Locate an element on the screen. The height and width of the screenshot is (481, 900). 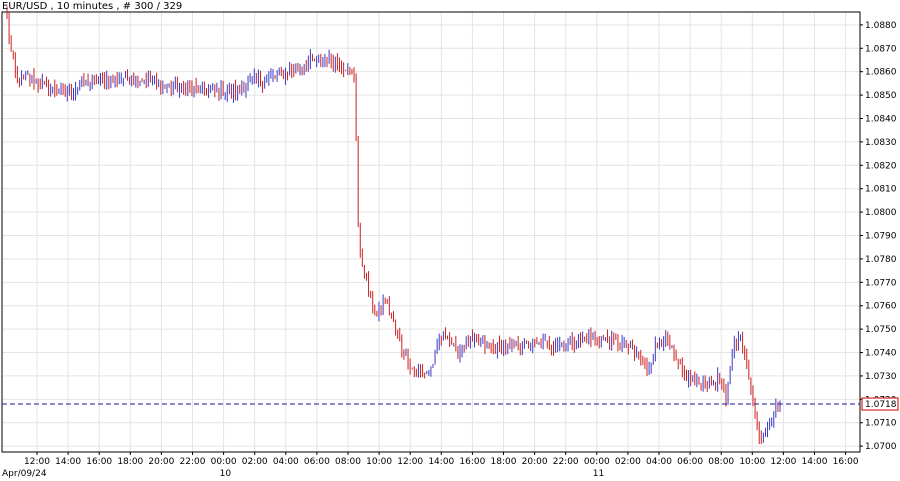
y-tick-label: 1.0750 is located at coordinates (881, 330).